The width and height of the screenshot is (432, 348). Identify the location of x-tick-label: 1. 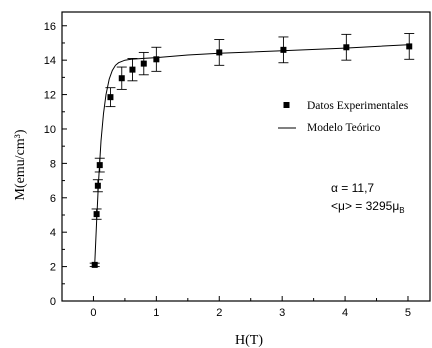
(156, 313).